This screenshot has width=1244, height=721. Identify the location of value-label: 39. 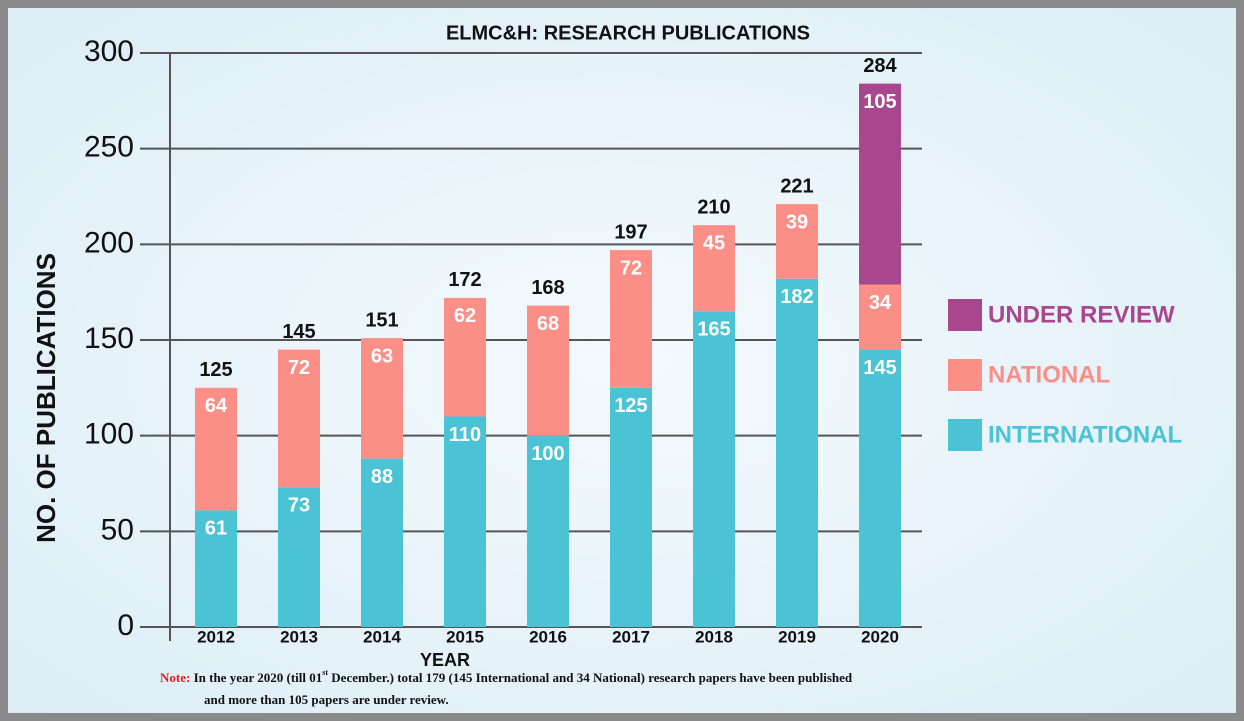
(797, 222).